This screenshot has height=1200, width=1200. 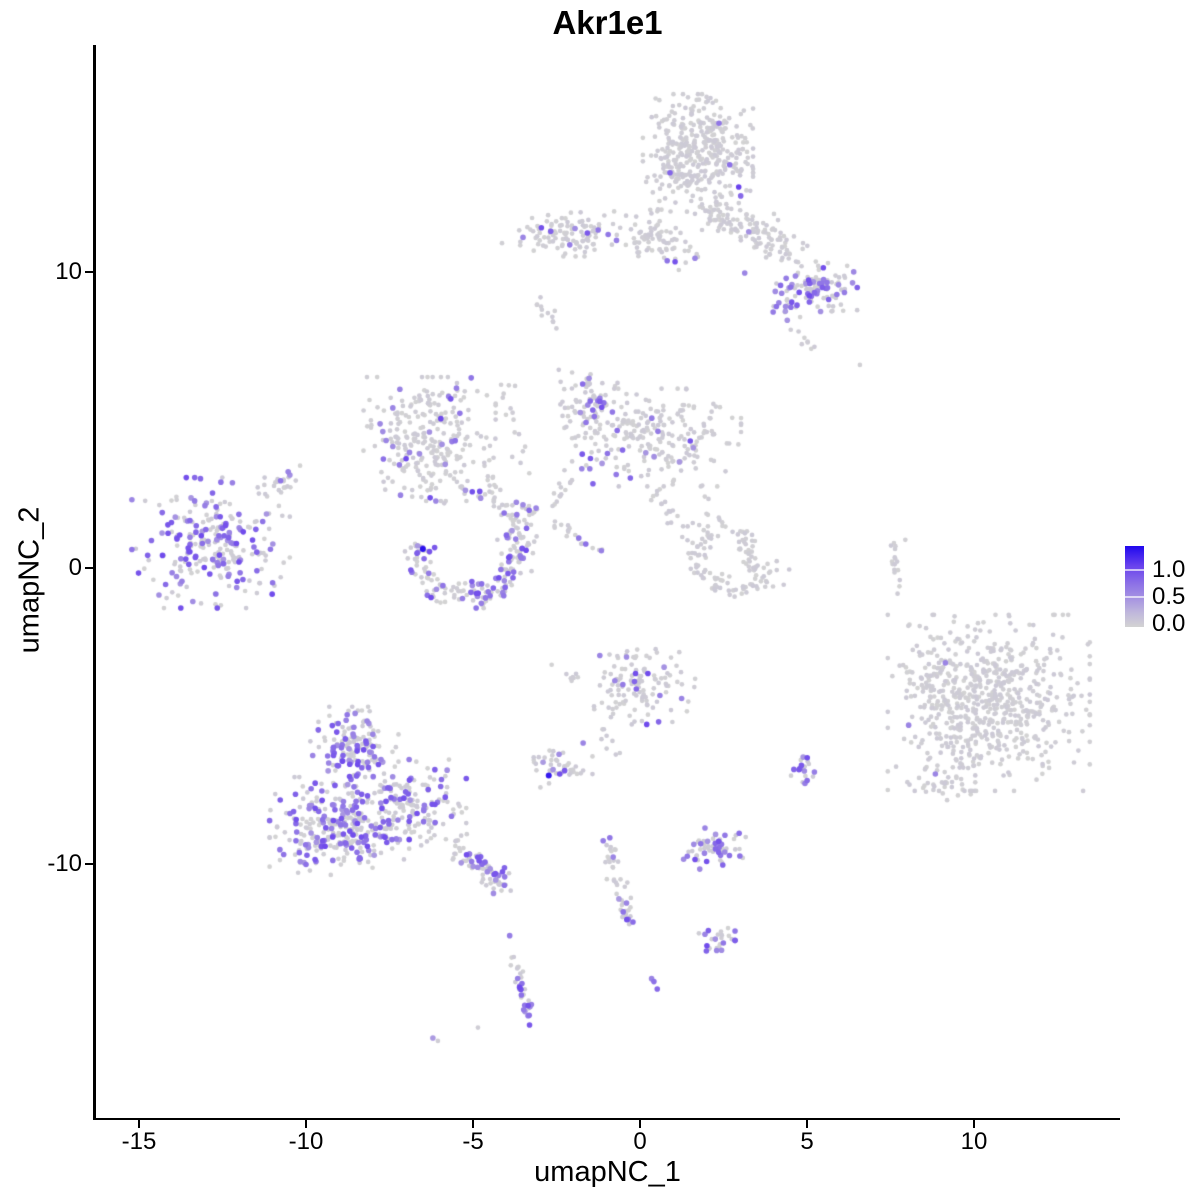 I want to click on plot-title: Akr1e1, so click(x=607, y=22).